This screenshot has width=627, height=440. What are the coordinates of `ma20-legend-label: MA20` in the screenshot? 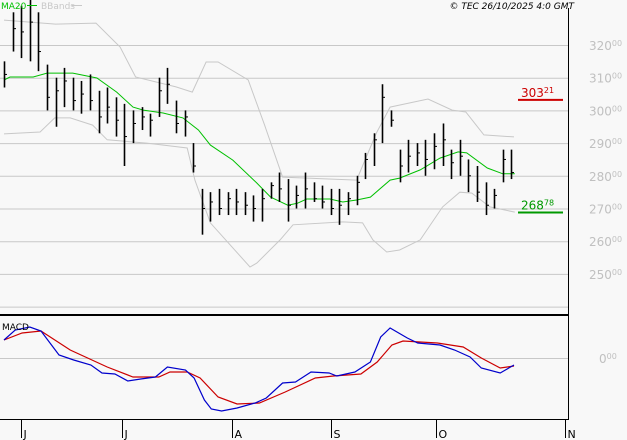 It's located at (14, 7).